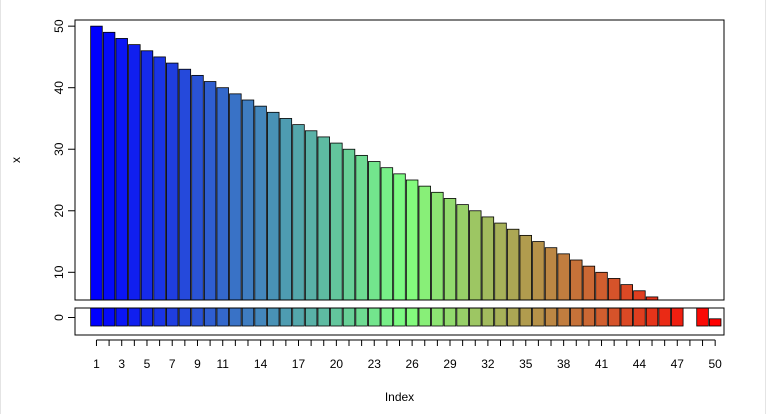 The image size is (768, 414). I want to click on right-frame-edge, so click(765, 207).